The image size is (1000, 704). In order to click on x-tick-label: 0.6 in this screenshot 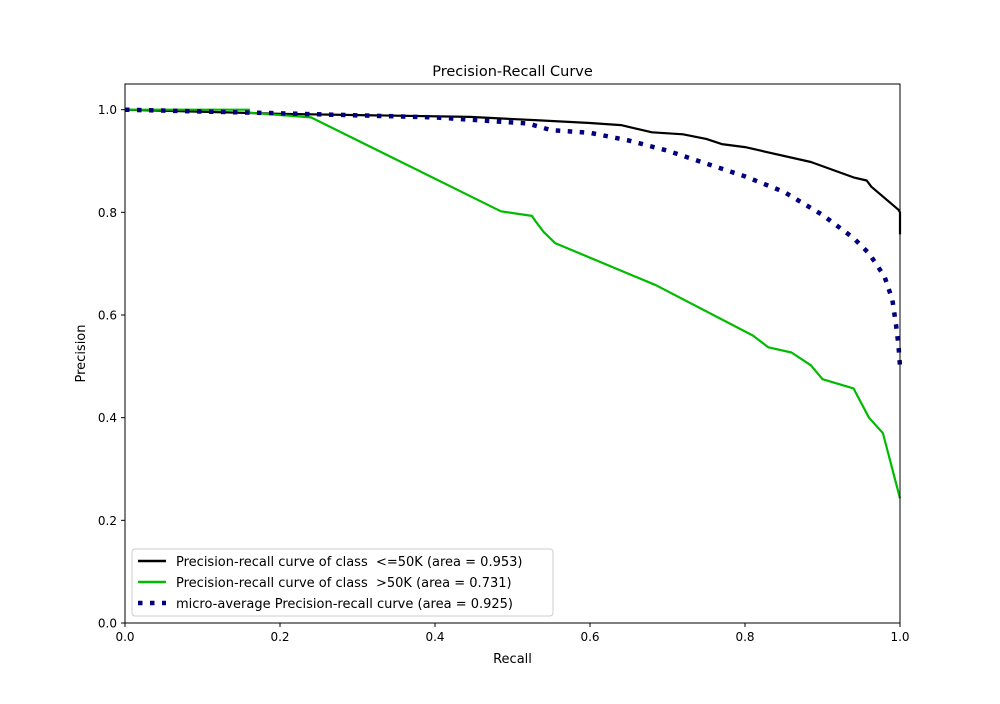, I will do `click(589, 637)`.